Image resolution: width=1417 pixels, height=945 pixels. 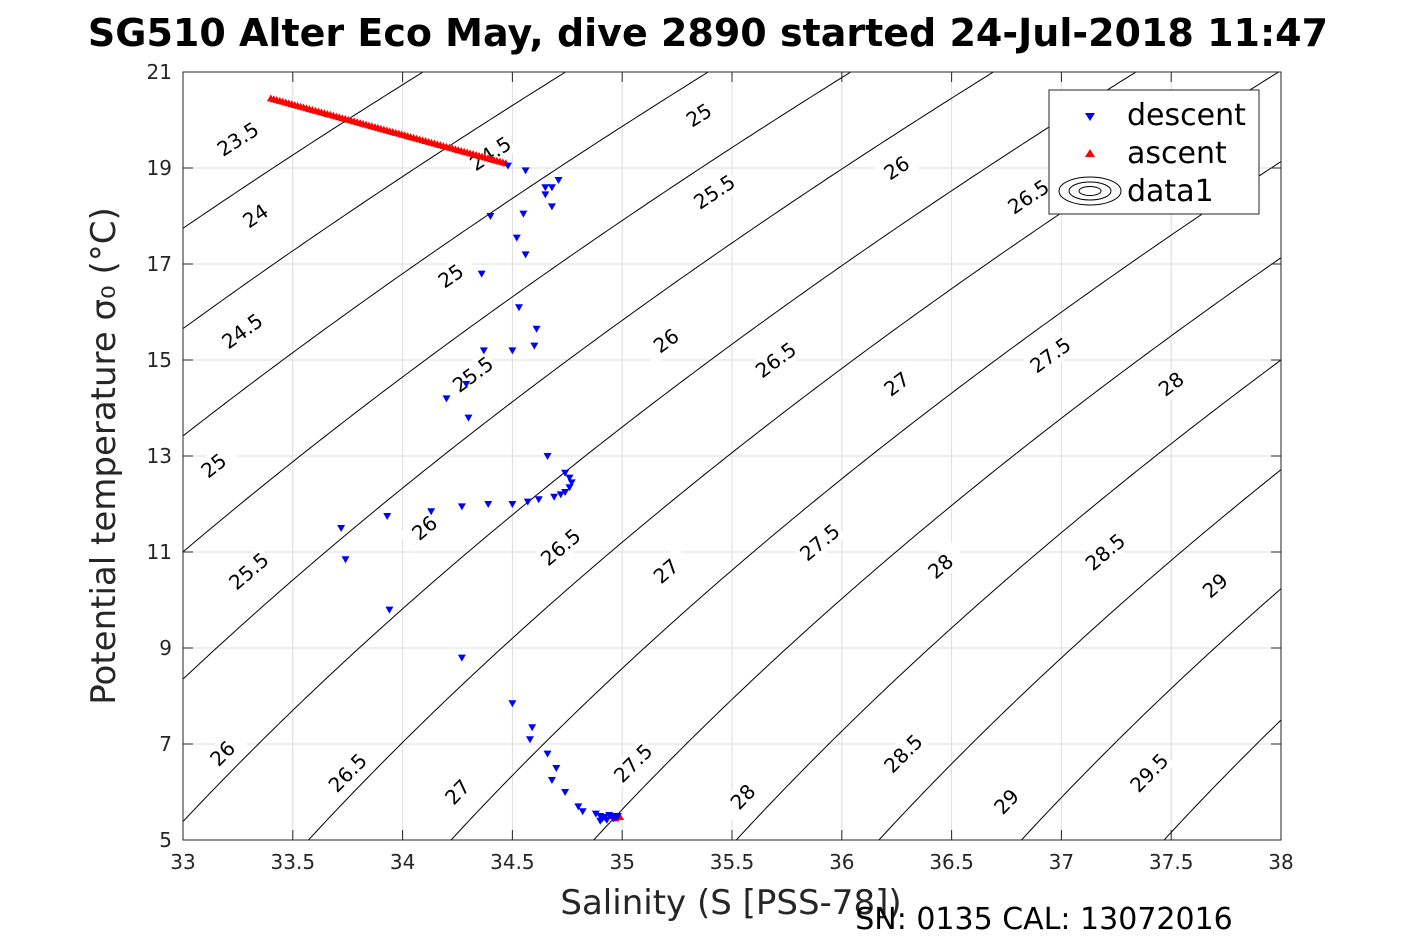 What do you see at coordinates (165, 840) in the screenshot?
I see `y-tick-label: 5` at bounding box center [165, 840].